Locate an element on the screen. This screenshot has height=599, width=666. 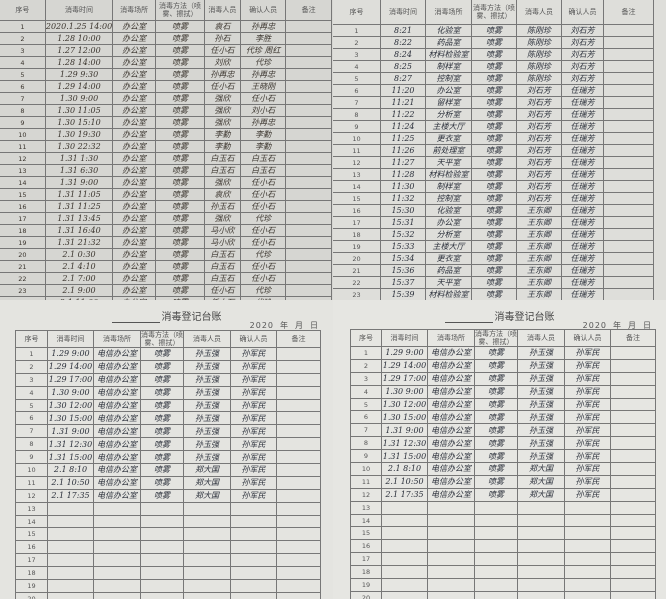
row-number-cell: 20 is located at coordinates (31, 595).